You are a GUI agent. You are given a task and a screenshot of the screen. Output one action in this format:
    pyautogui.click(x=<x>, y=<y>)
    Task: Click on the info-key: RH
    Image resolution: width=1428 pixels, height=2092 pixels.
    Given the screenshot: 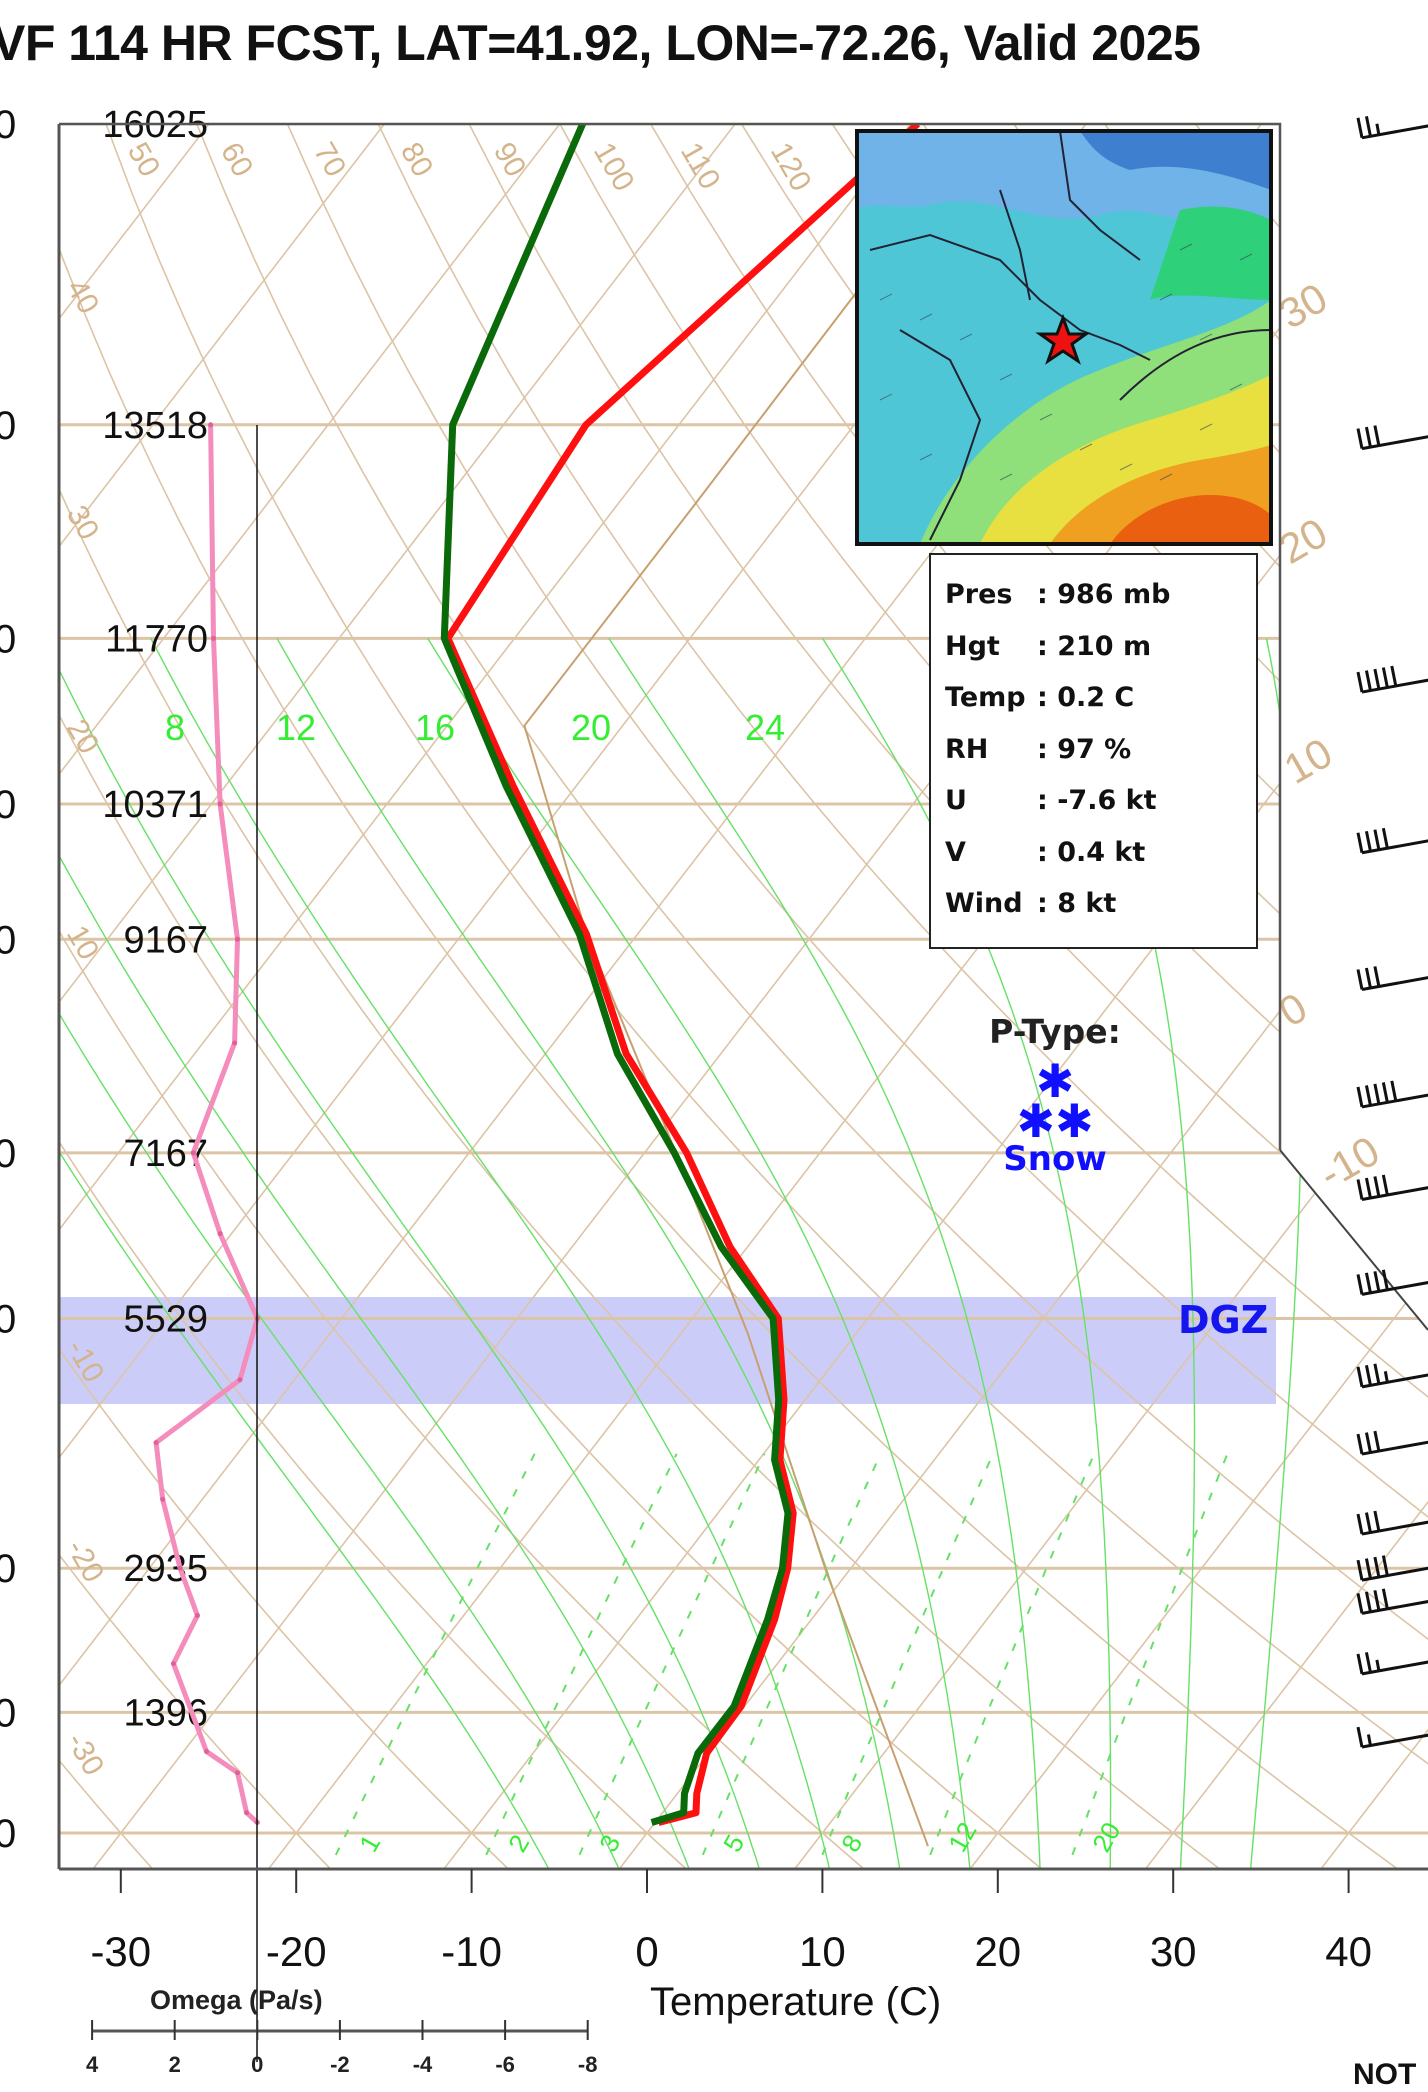 What is the action you would take?
    pyautogui.click(x=991, y=750)
    